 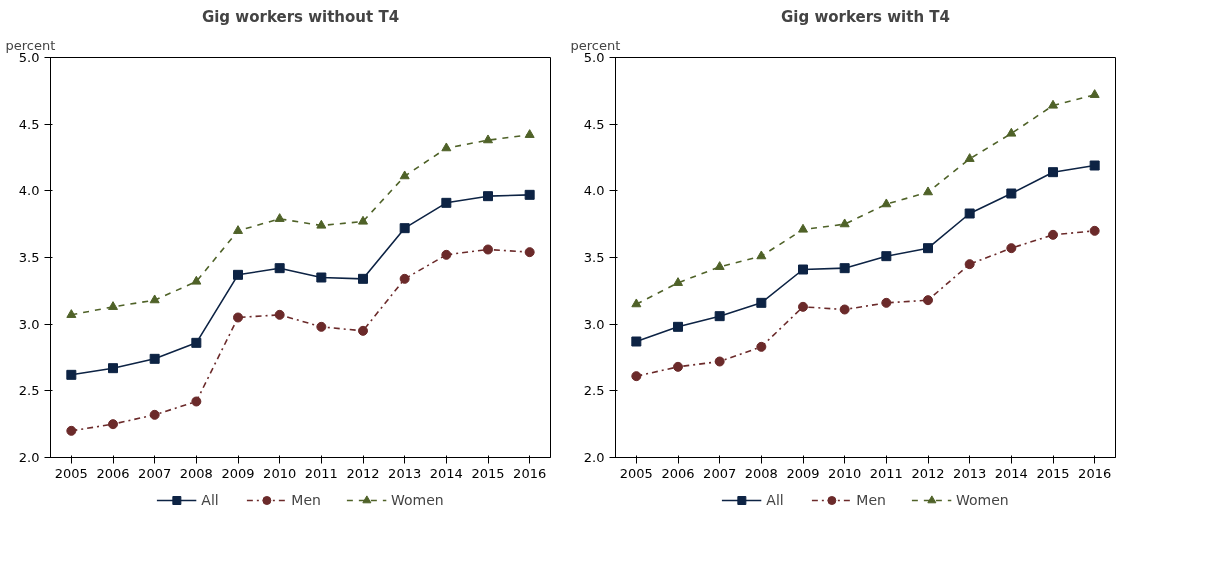 I want to click on y-tick-label: 2.5, so click(x=29, y=391).